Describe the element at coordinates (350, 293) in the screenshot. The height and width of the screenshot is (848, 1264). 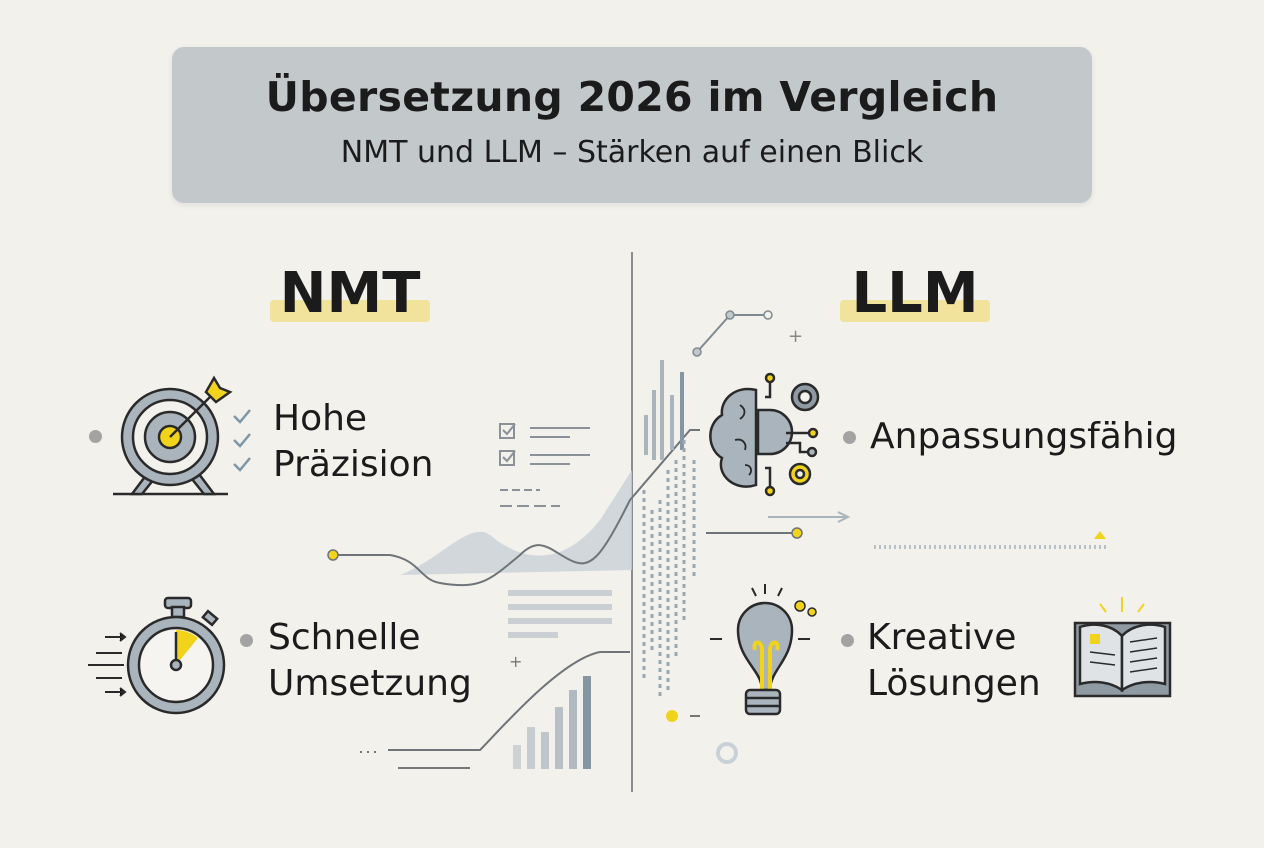
I see `nmt-heading: NMT` at that location.